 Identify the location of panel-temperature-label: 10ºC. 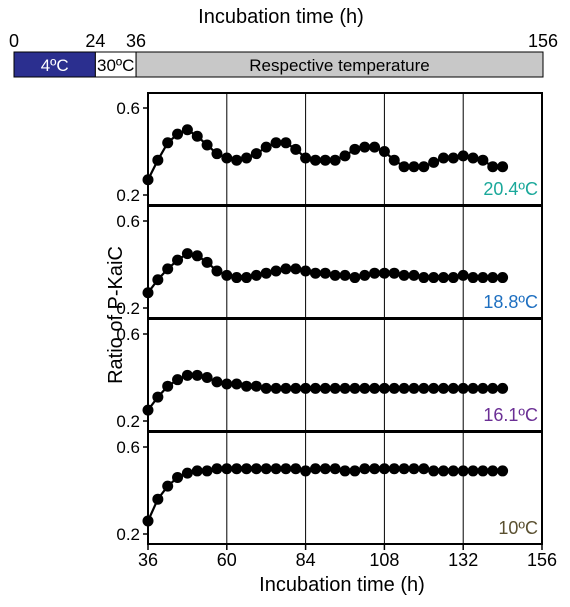
(518, 528).